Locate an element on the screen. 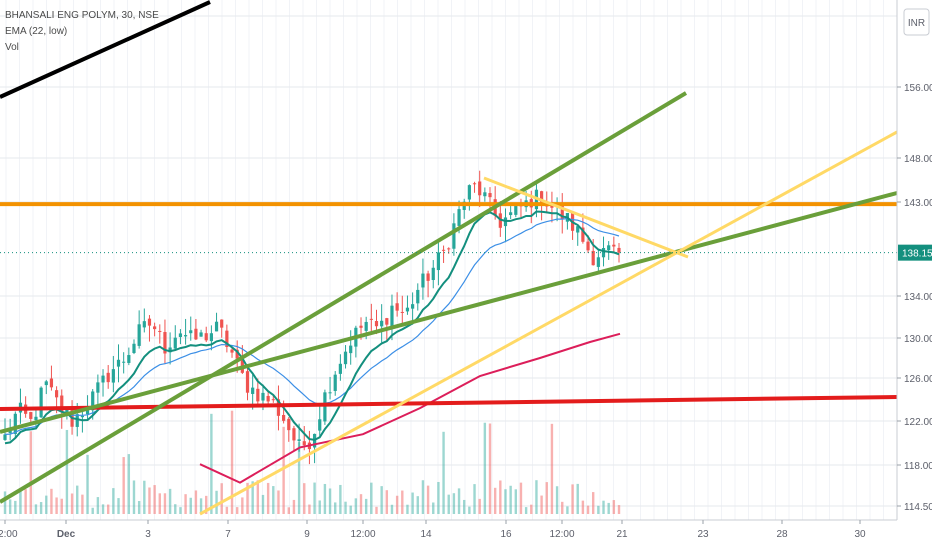 This screenshot has width=932, height=555. price-tick-label: 156.00 is located at coordinates (918, 88).